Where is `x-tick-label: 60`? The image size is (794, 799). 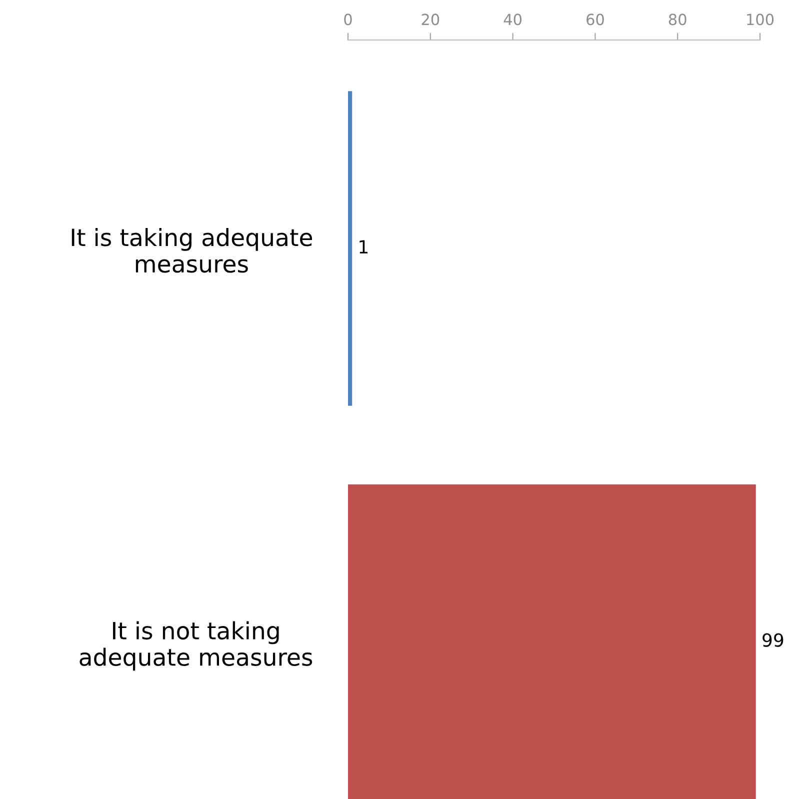 x-tick-label: 60 is located at coordinates (595, 20).